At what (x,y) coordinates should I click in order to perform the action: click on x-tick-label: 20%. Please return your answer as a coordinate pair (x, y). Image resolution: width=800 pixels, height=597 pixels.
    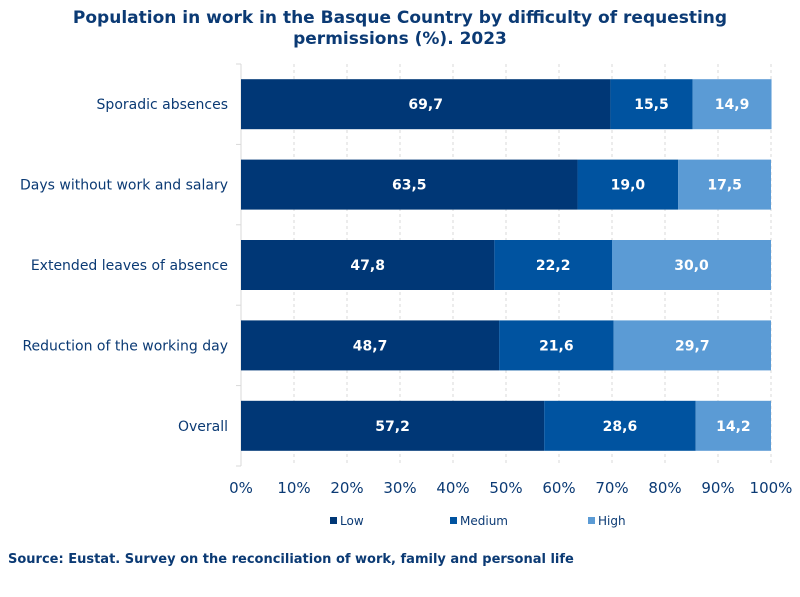
    Looking at the image, I should click on (346, 488).